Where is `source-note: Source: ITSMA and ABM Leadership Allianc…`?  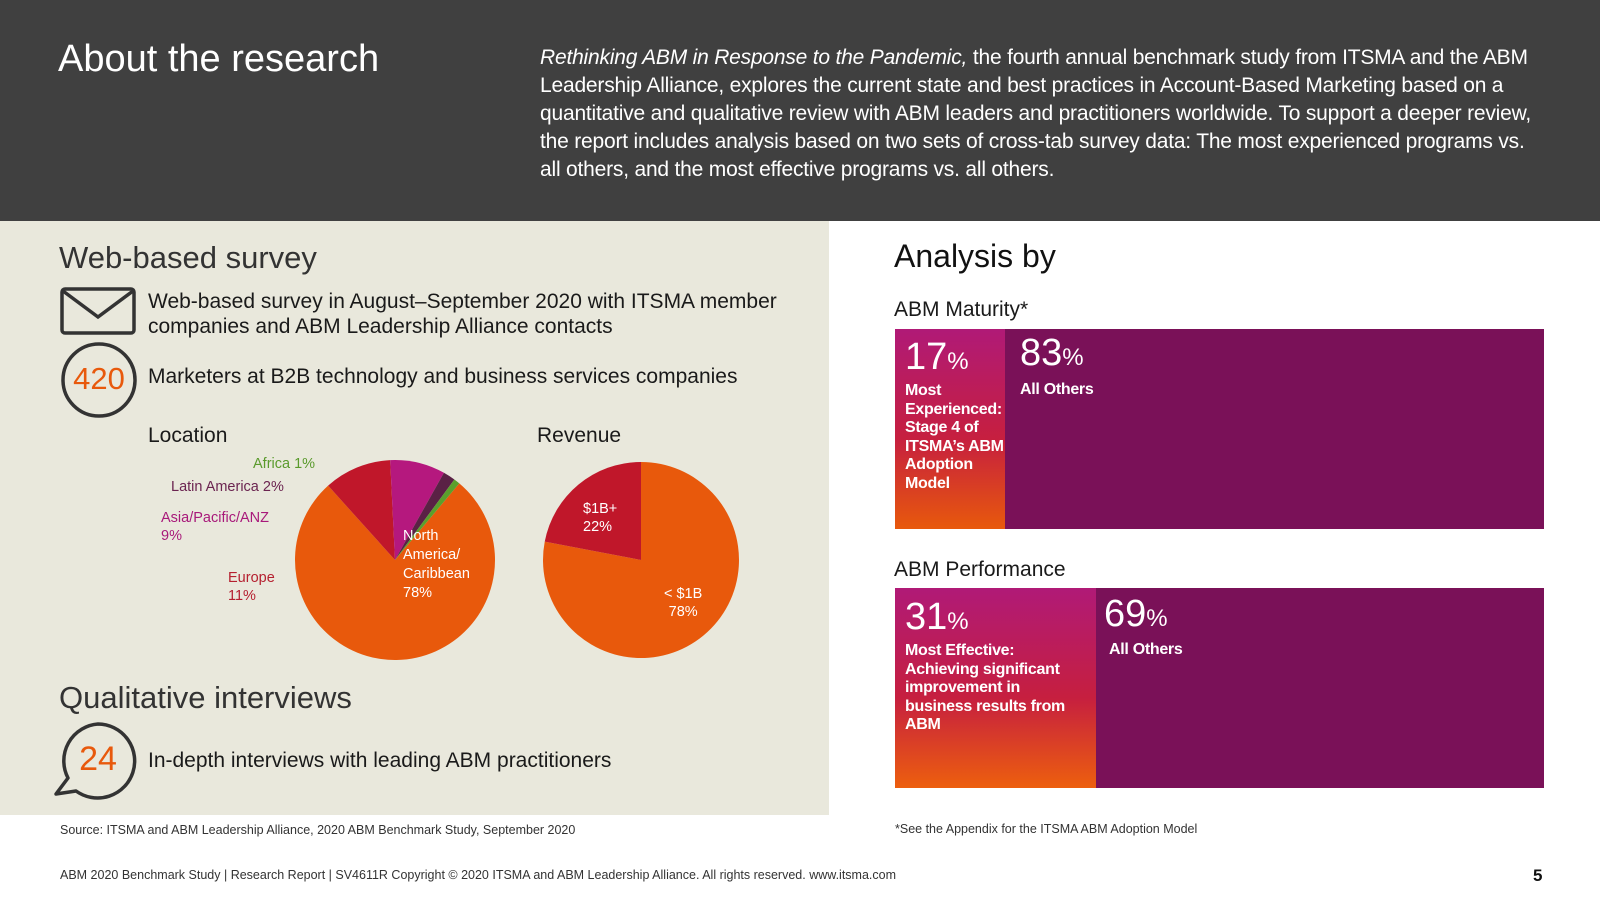
source-note: Source: ITSMA and ABM Leadership Allianc… is located at coordinates (318, 830).